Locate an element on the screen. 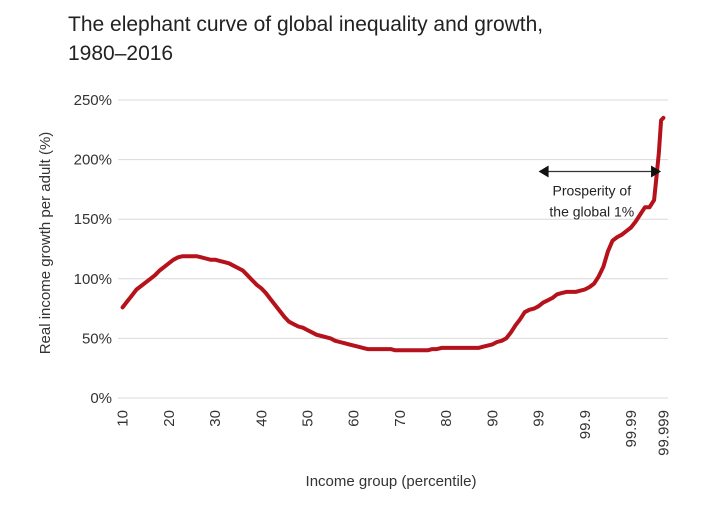  y-tick-label: 150% is located at coordinates (93, 219).